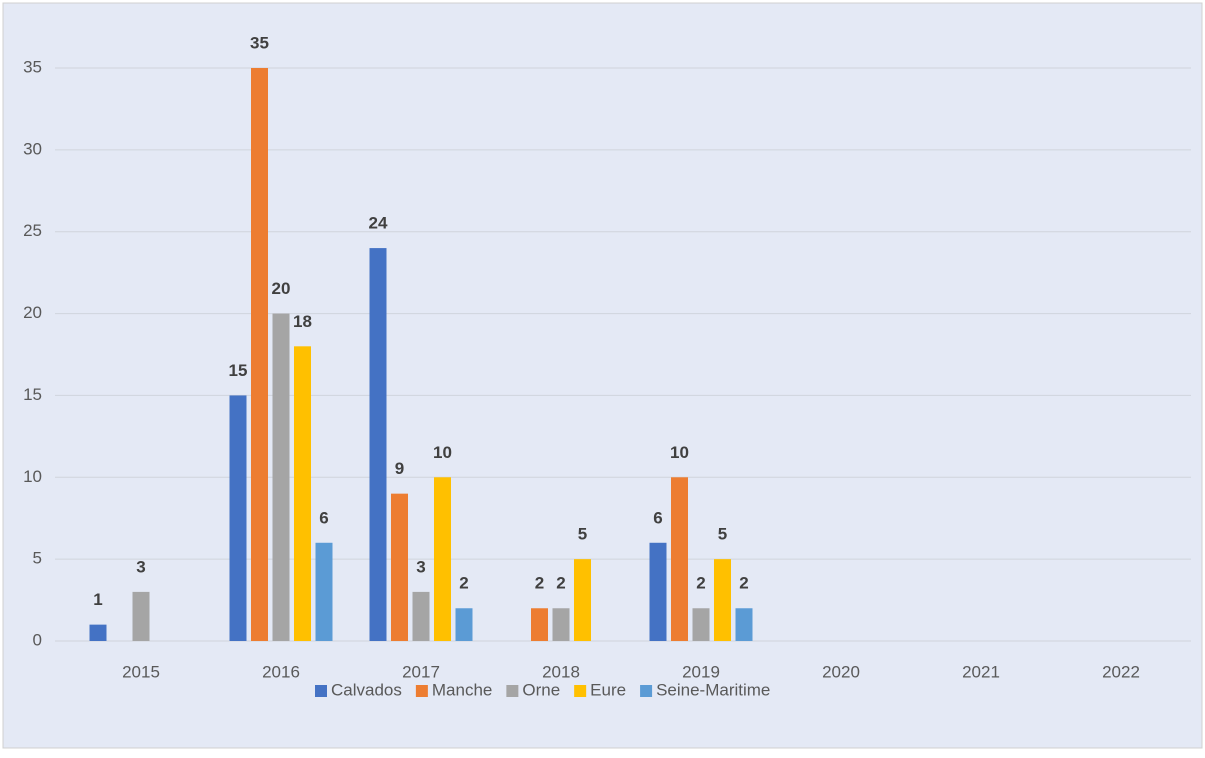 This screenshot has height=758, width=1205. Describe the element at coordinates (32, 476) in the screenshot. I see `y-tick-label: 10` at that location.